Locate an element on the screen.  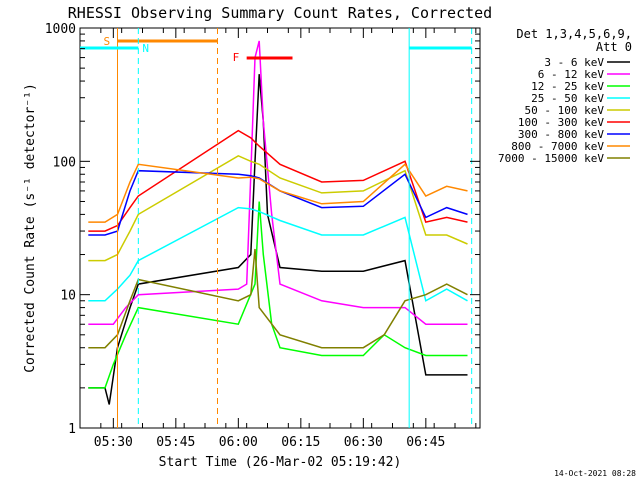
y-tick-label: 10 is located at coordinates (68, 296).